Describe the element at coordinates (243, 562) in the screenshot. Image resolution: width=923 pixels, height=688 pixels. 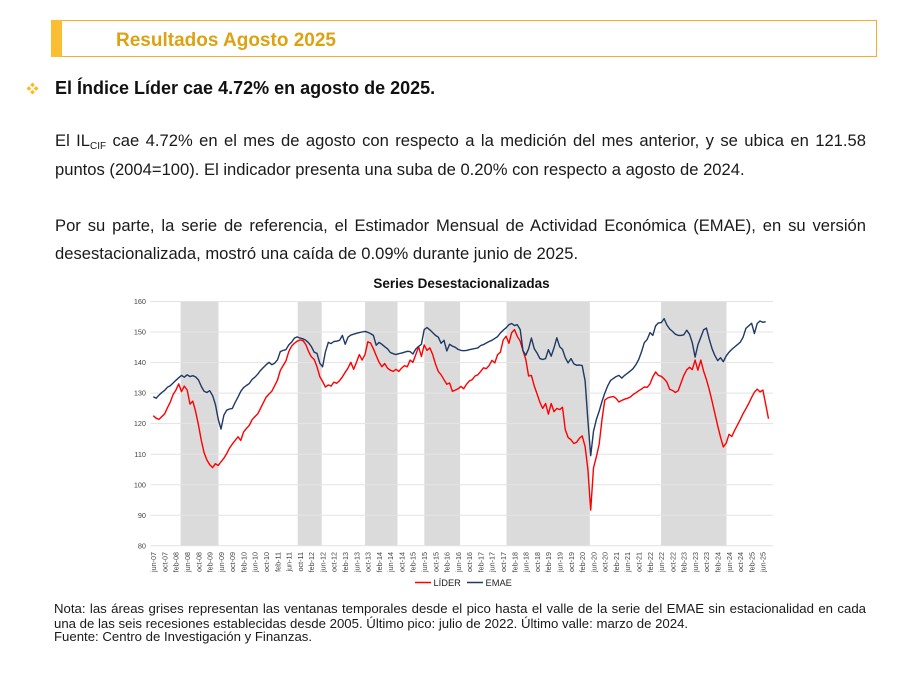
I see `svg-text: feb-10` at that location.